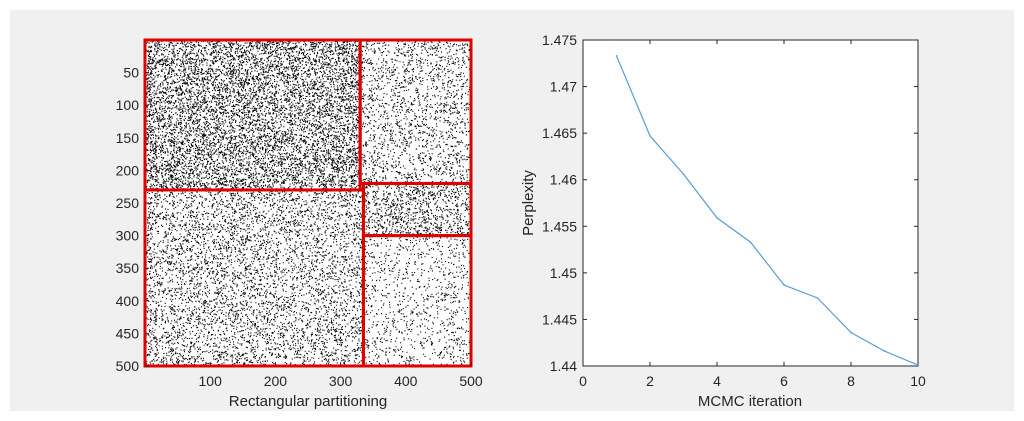 The image size is (1024, 421). Describe the element at coordinates (276, 381) in the screenshot. I see `x-tick-label: 200` at that location.